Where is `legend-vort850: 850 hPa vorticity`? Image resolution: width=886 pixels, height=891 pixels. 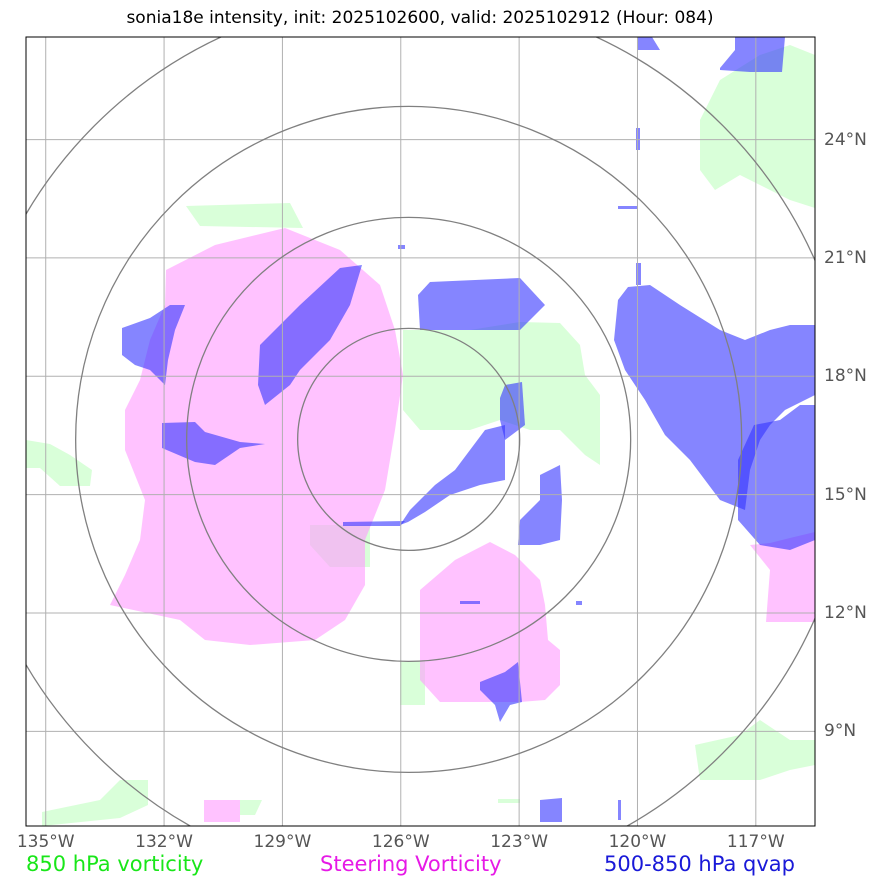 legend-vort850: 850 hPa vorticity is located at coordinates (115, 864).